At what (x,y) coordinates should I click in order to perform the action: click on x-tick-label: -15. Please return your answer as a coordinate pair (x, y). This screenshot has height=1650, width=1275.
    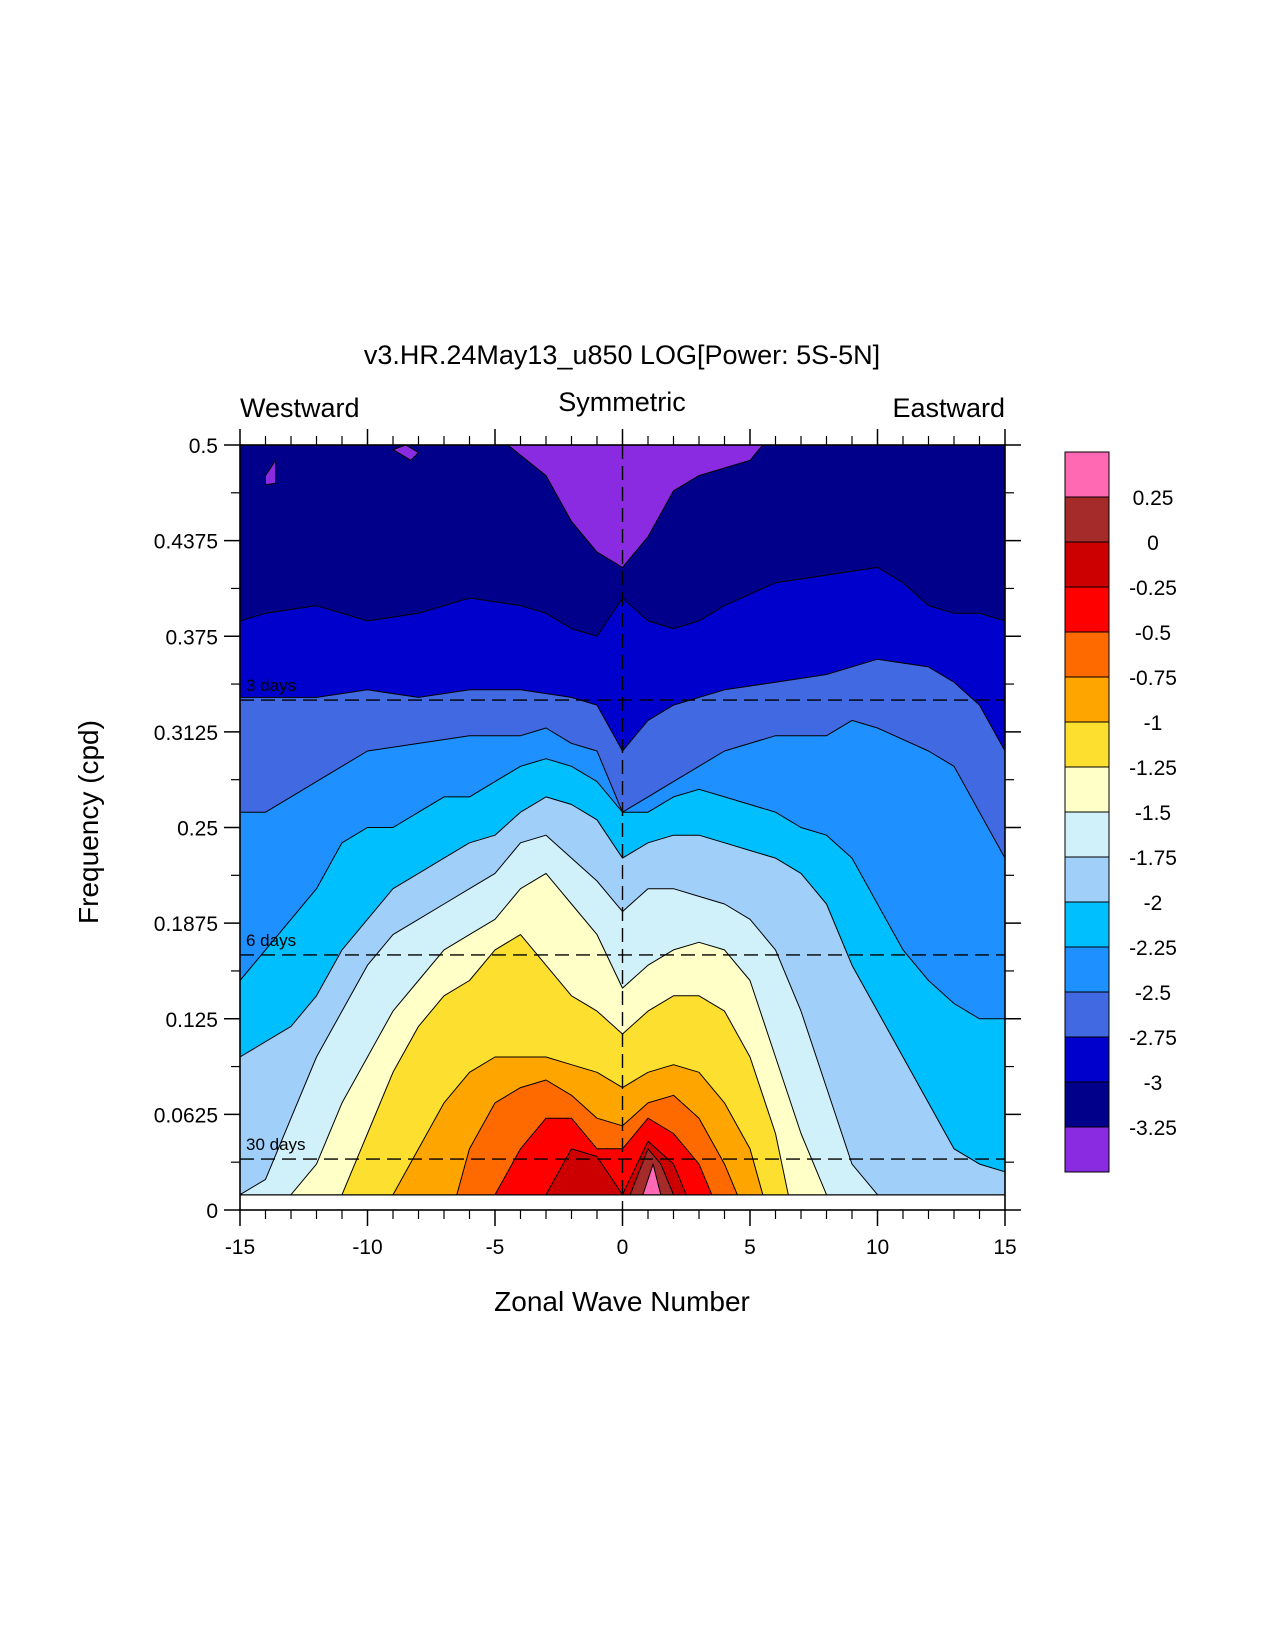
    Looking at the image, I should click on (240, 1247).